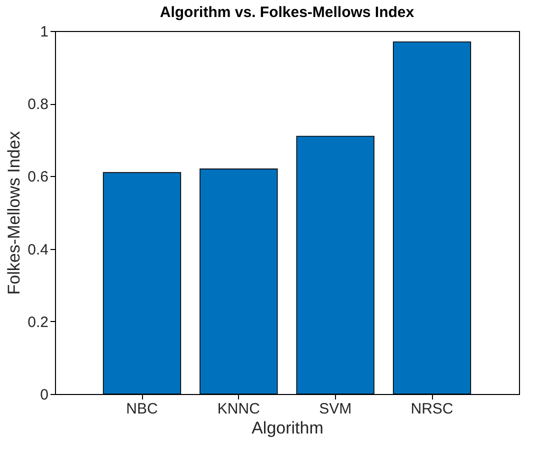 The width and height of the screenshot is (558, 460). I want to click on x-axis-title: Algorithm, so click(288, 428).